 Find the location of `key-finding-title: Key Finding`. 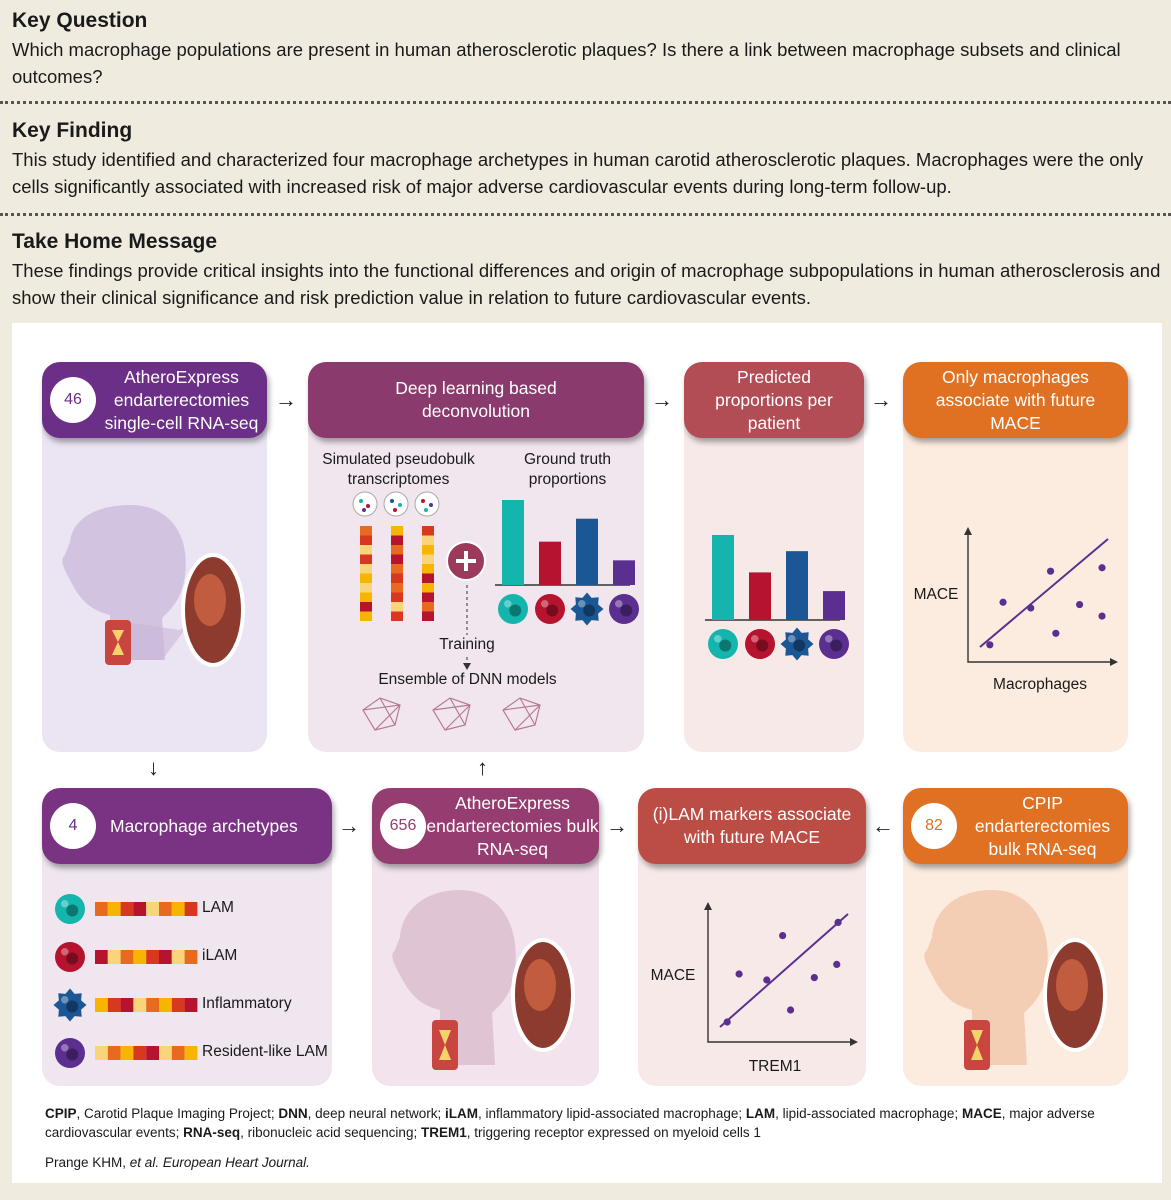

key-finding-title: Key Finding is located at coordinates (72, 130).